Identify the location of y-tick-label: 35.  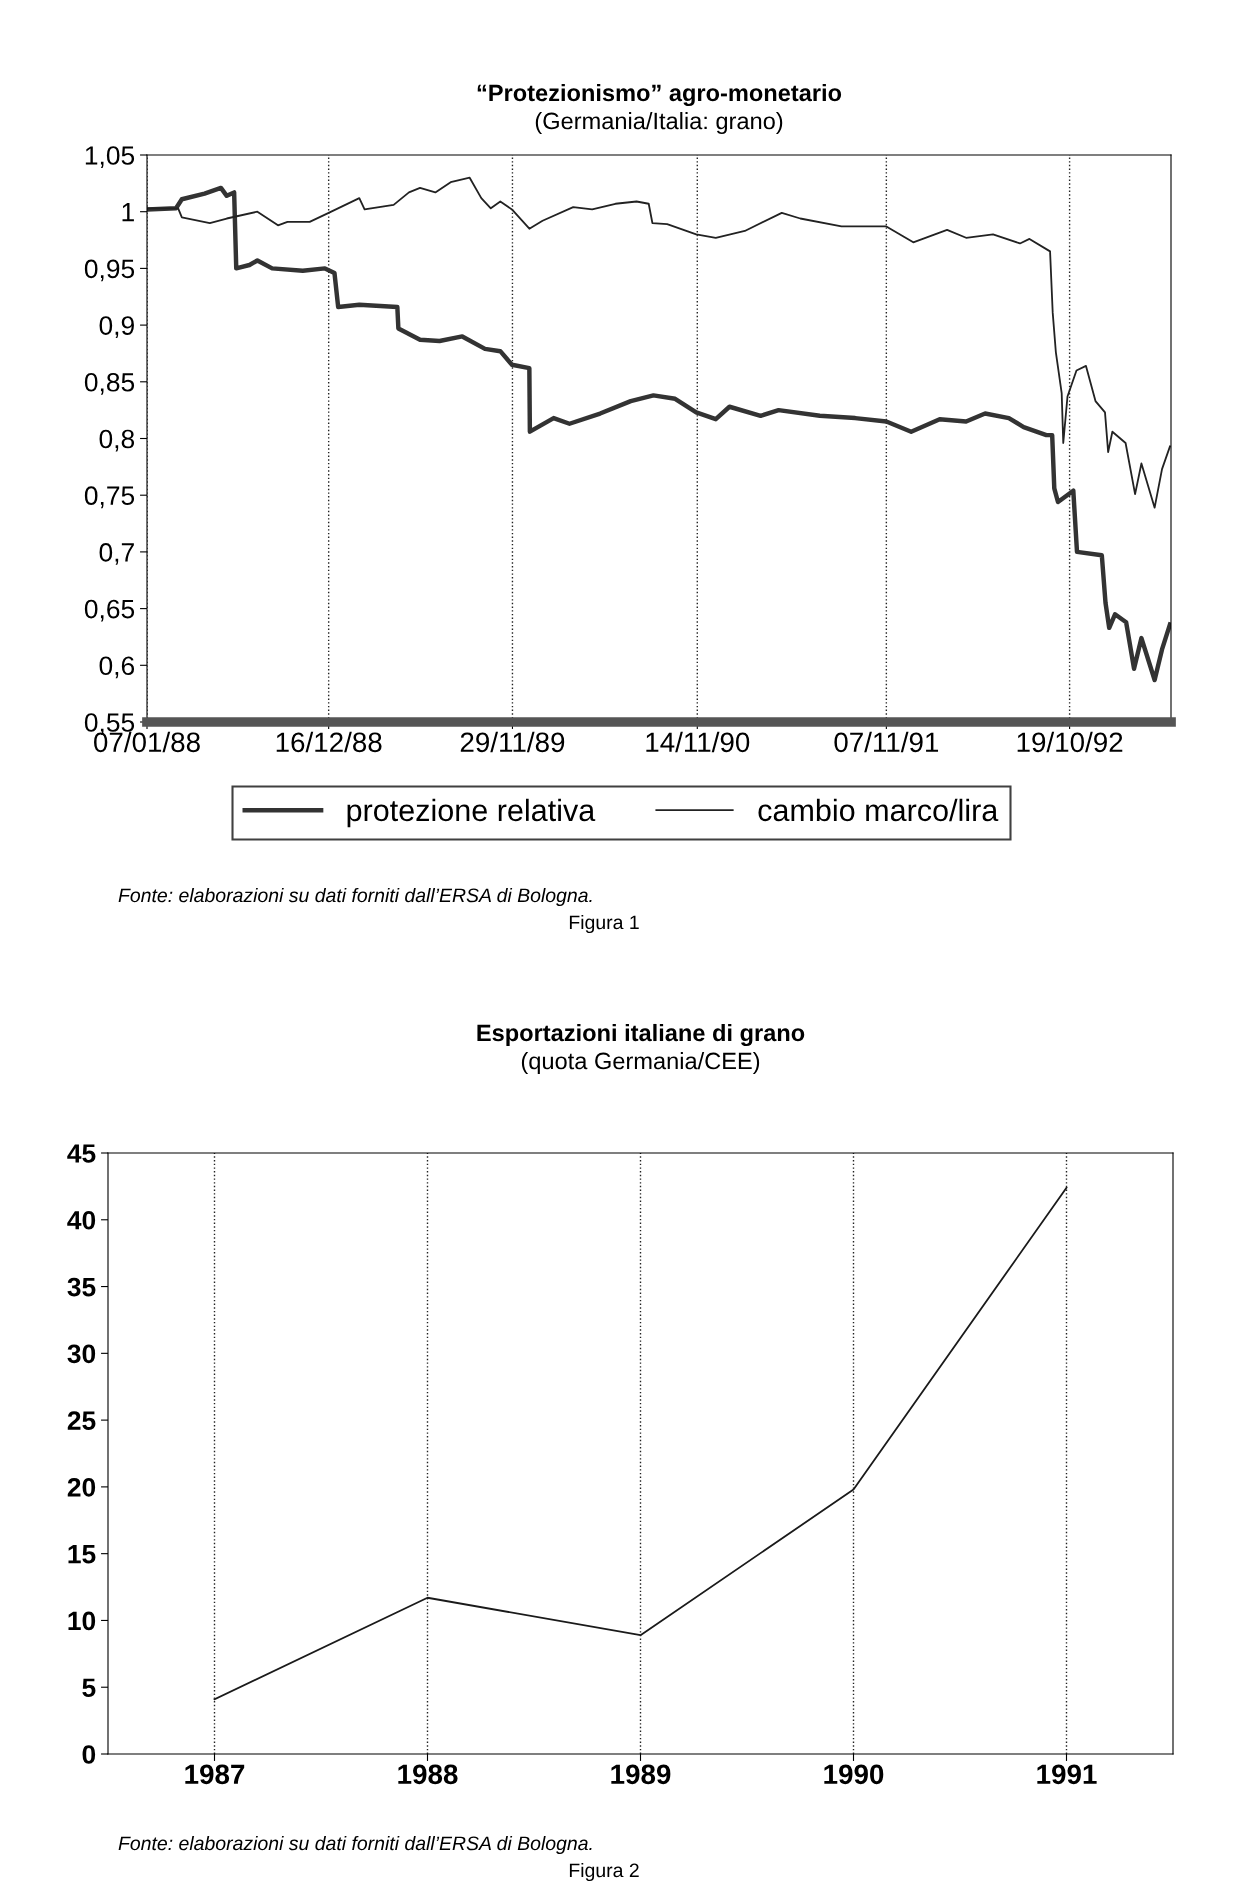
(81, 1287).